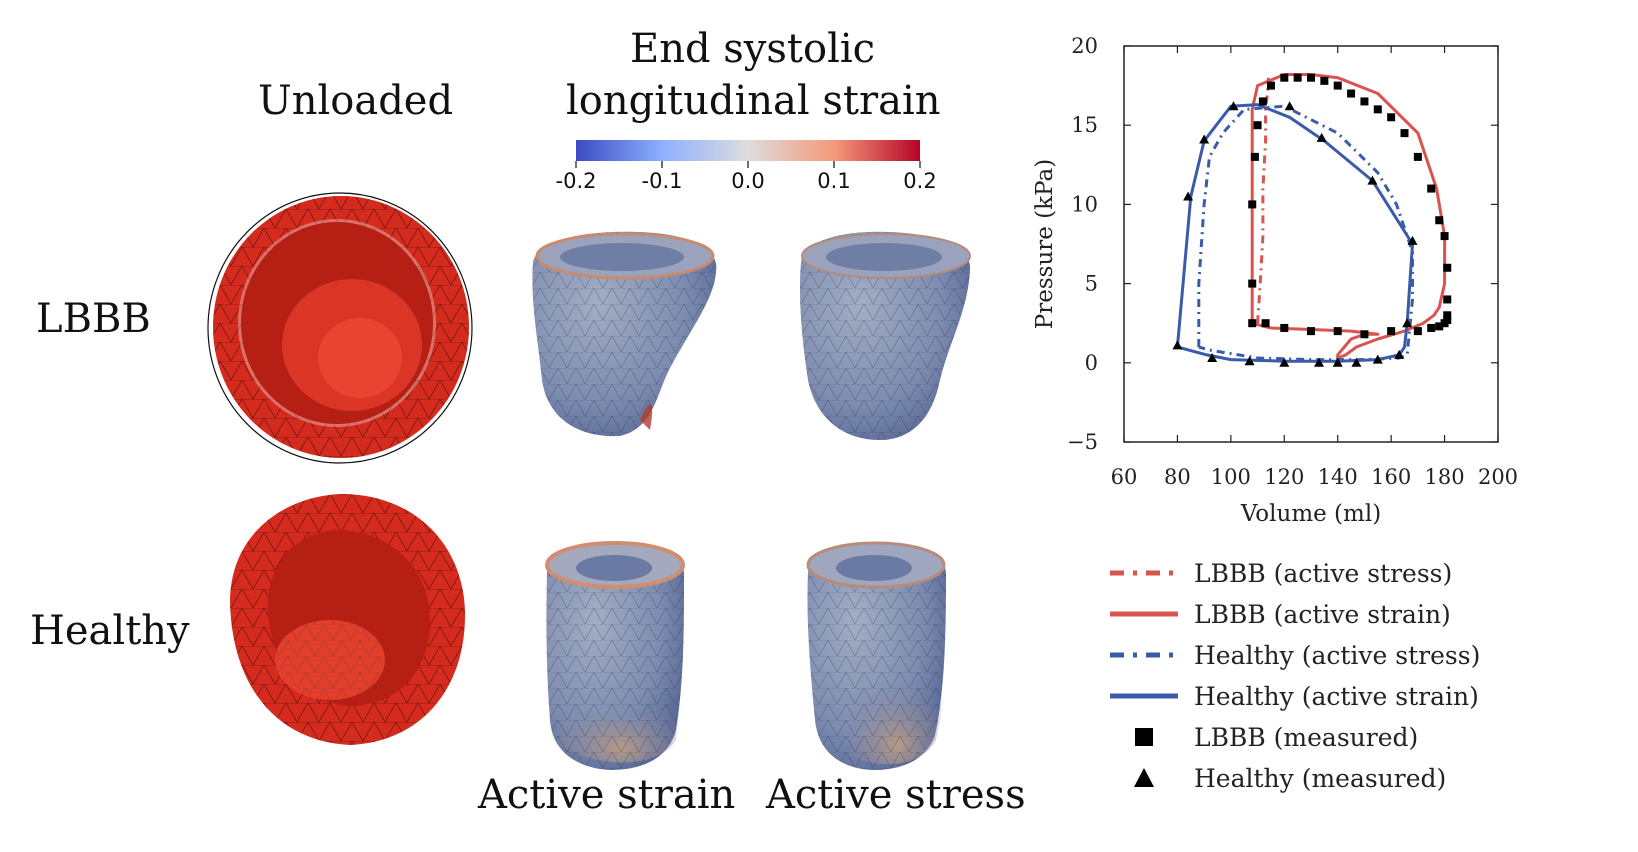 The image size is (1638, 852). I want to click on mesh-healthy-active-stress, so click(876, 655).